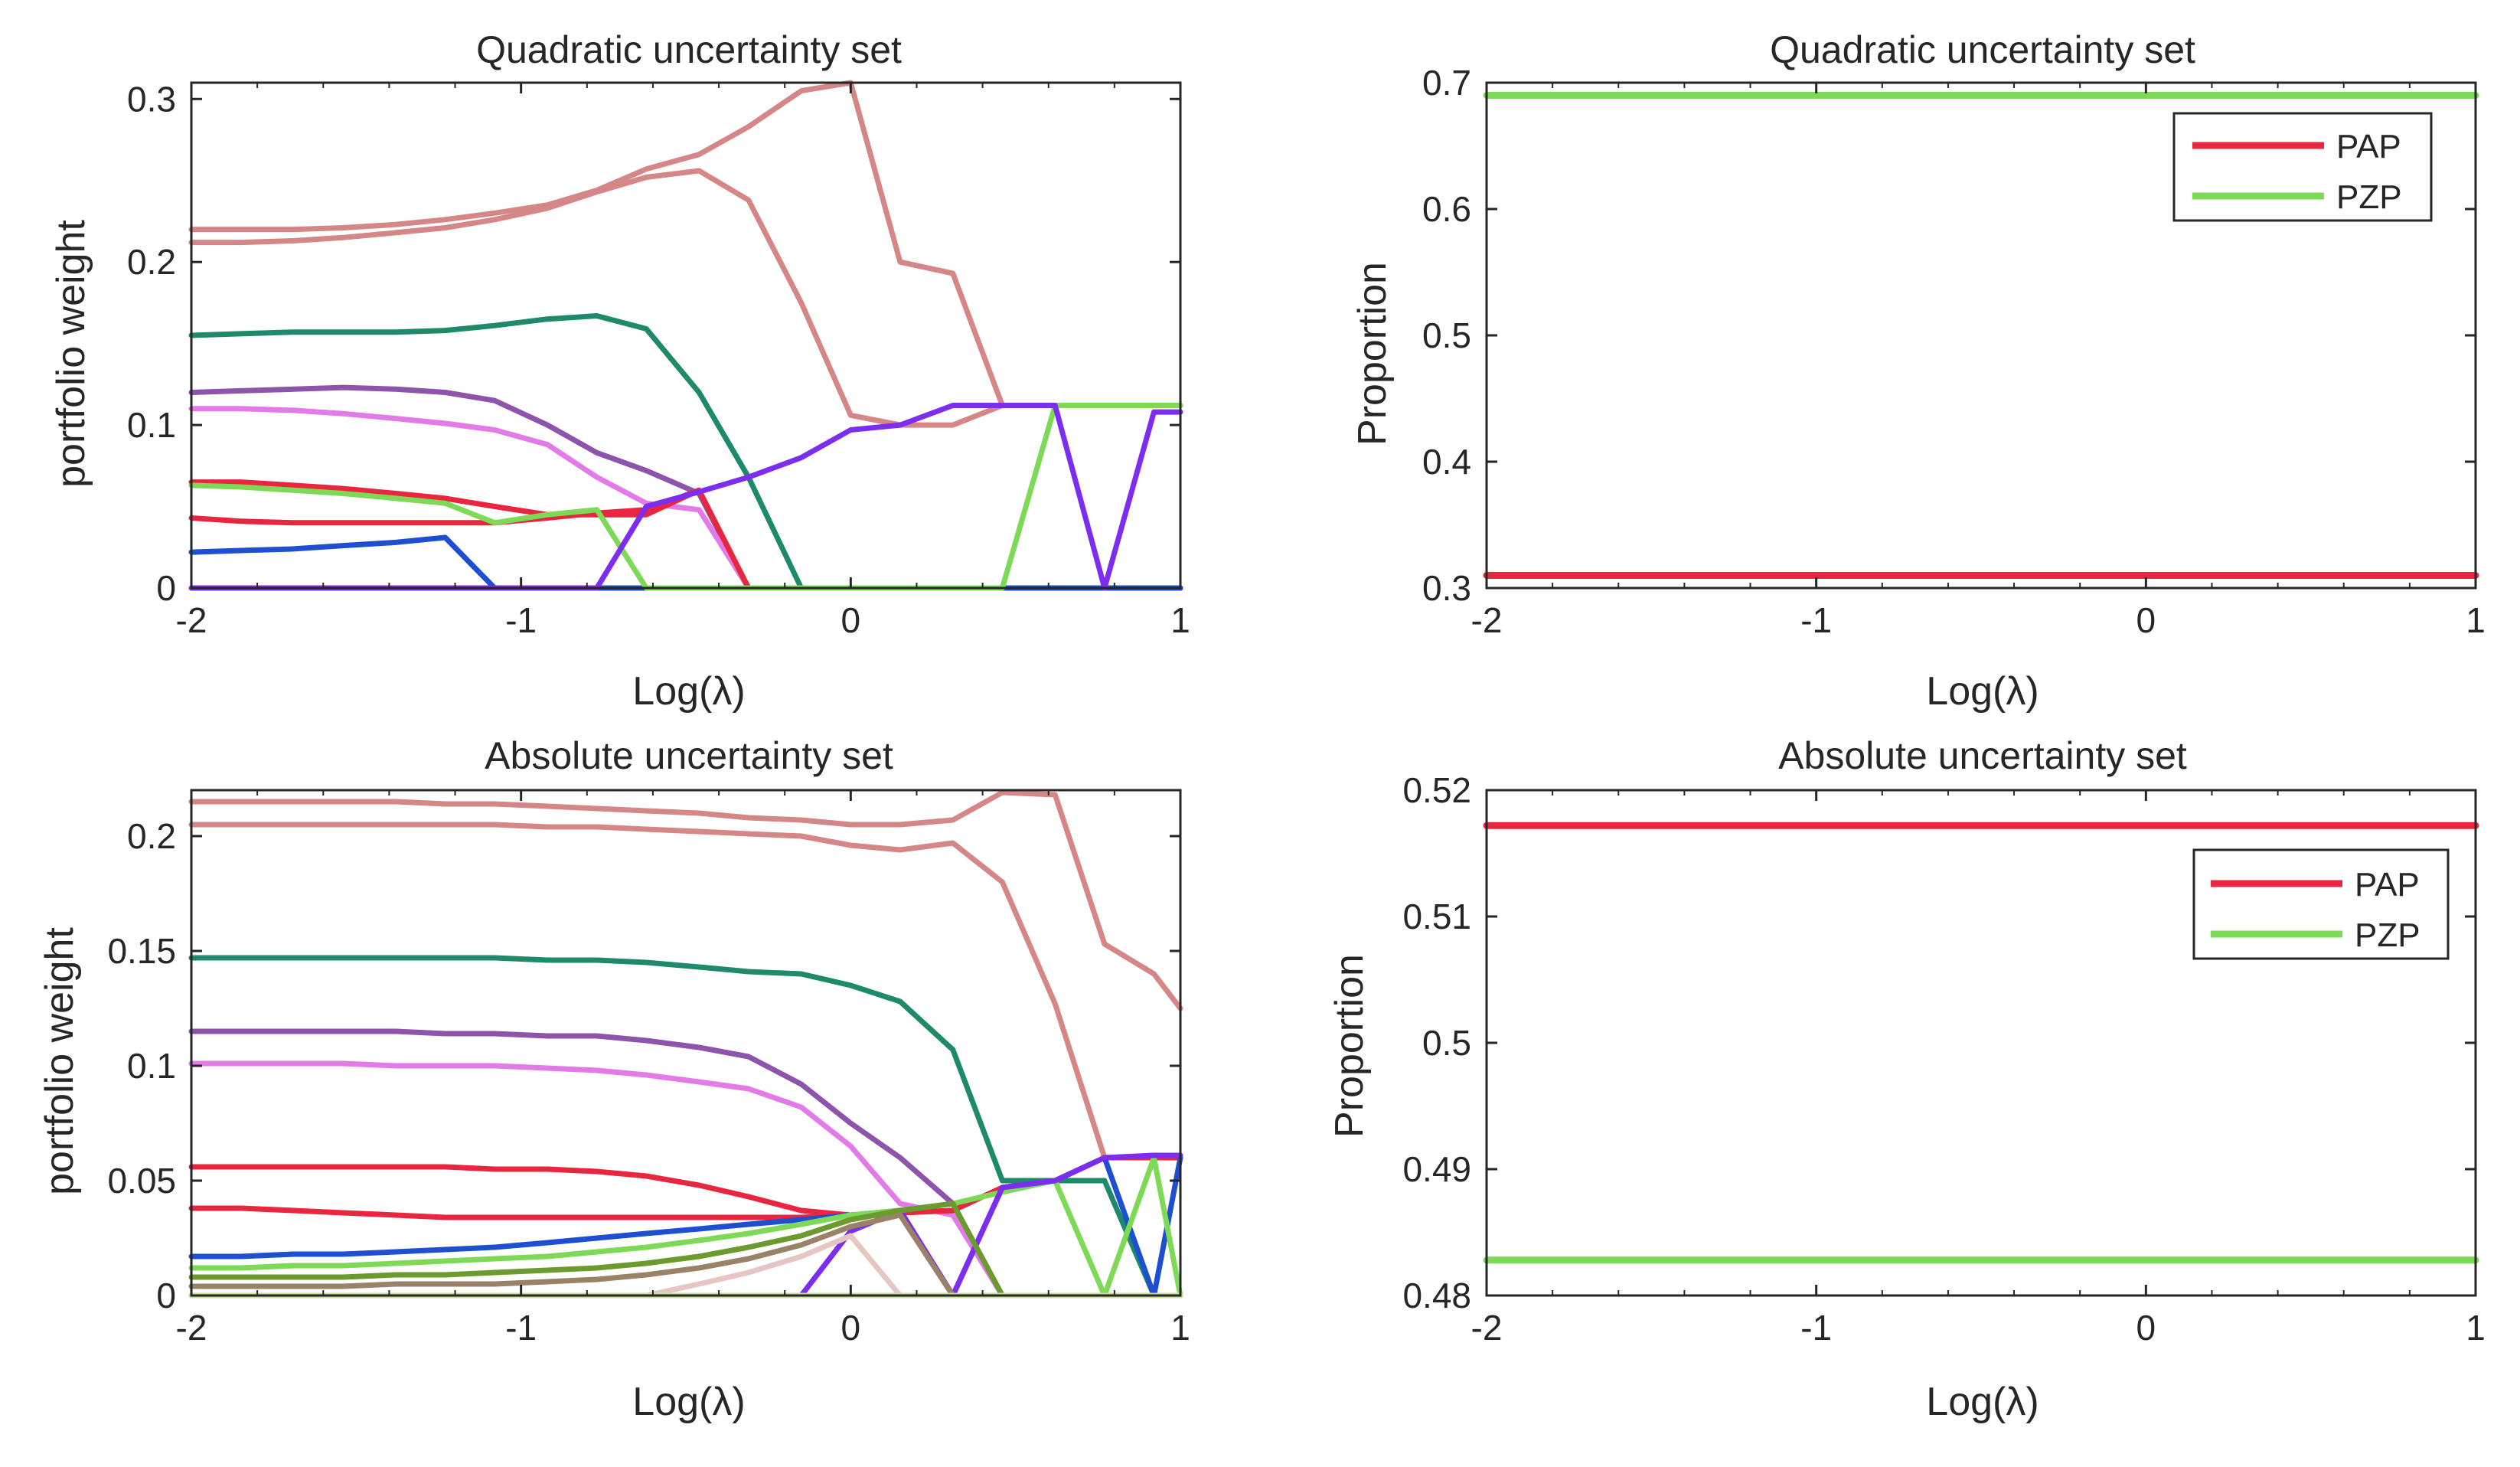 Image resolution: width=2520 pixels, height=1467 pixels. What do you see at coordinates (1436, 1169) in the screenshot?
I see `y-tick-label: 0.49` at bounding box center [1436, 1169].